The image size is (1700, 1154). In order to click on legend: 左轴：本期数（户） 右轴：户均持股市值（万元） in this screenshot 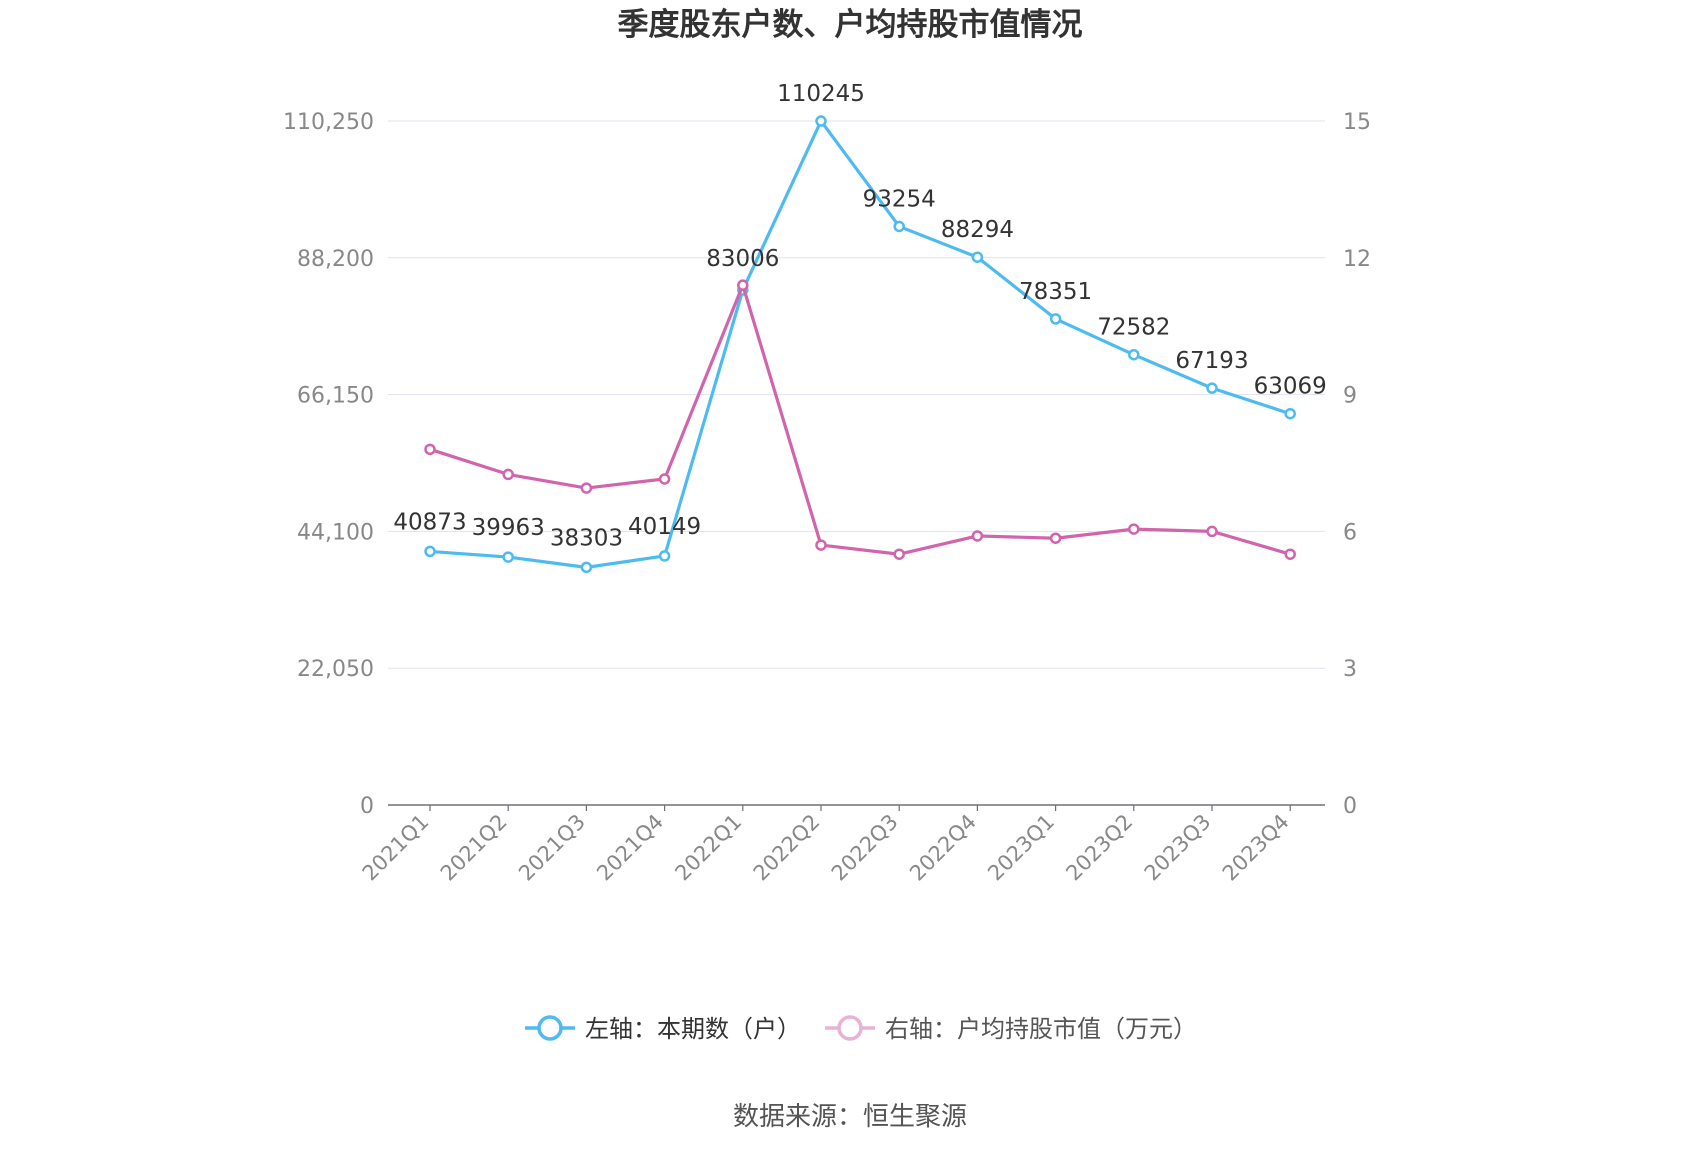, I will do `click(861, 1029)`.